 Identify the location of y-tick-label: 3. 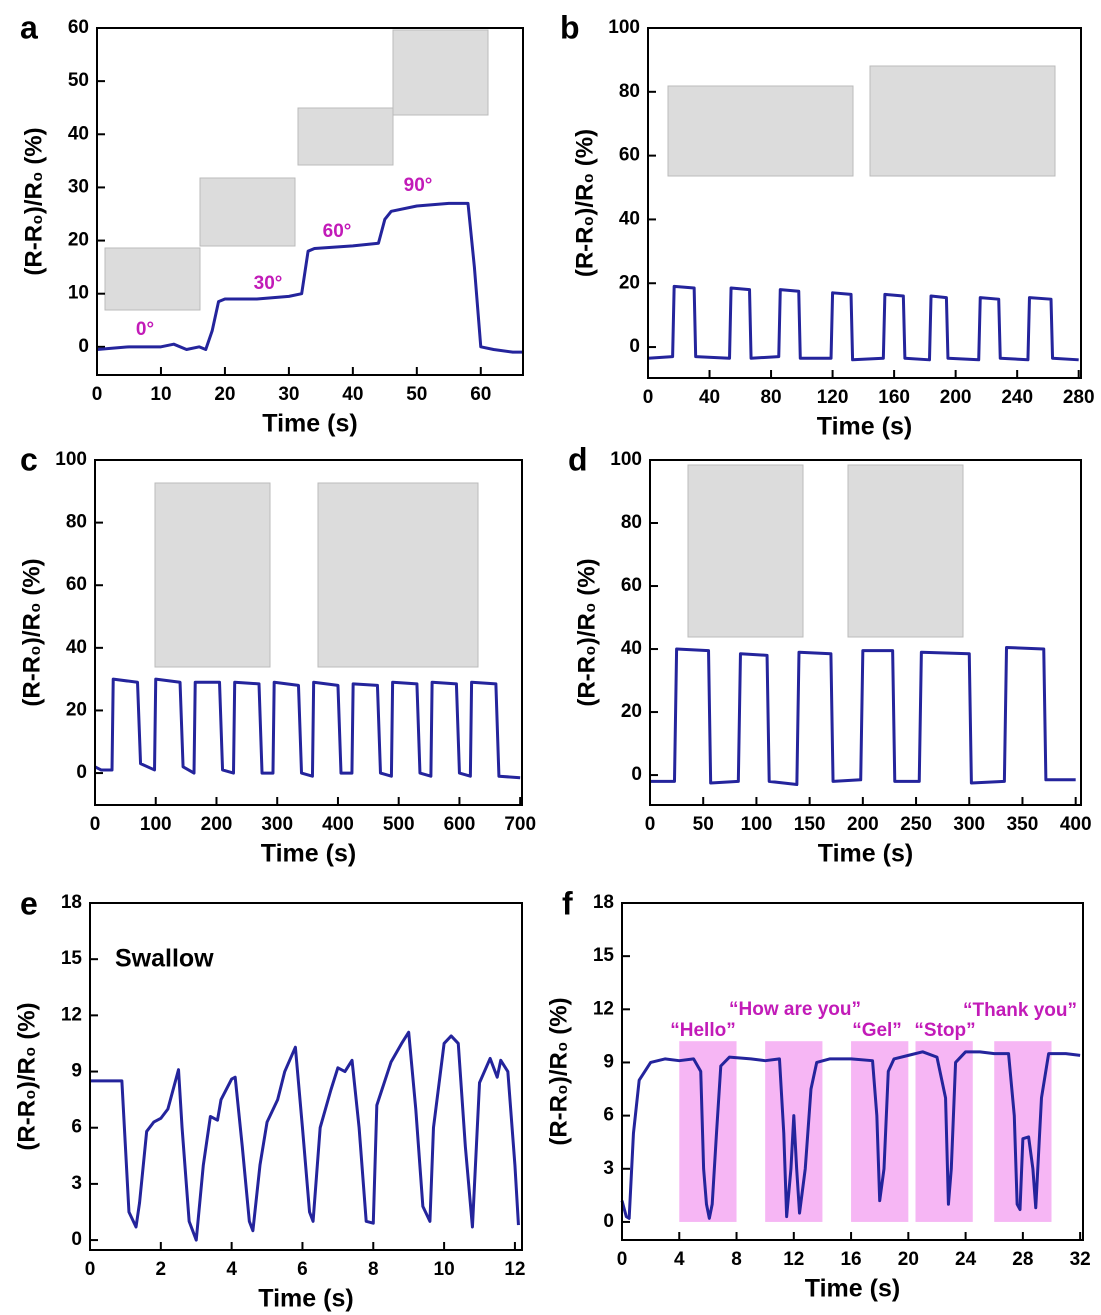
(76, 1183).